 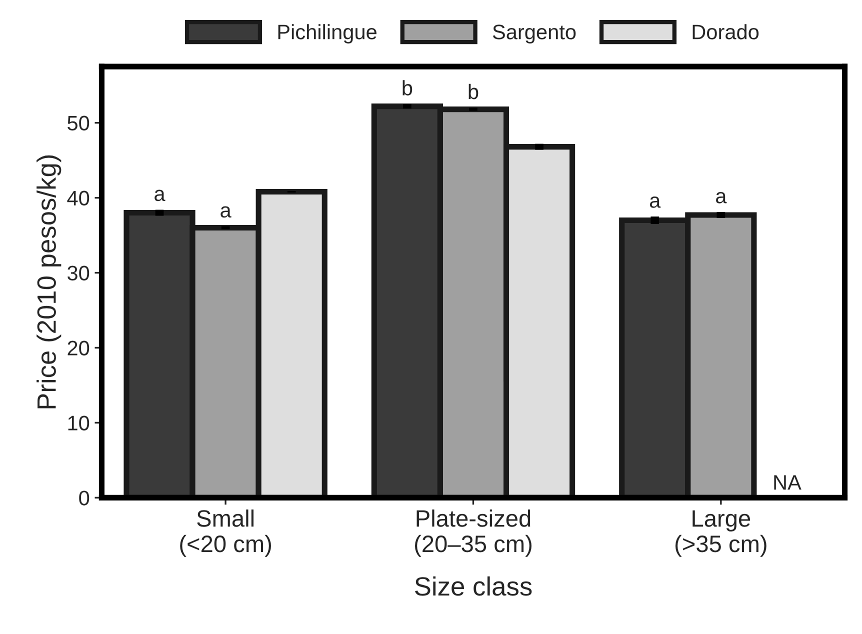 What do you see at coordinates (79, 348) in the screenshot?
I see `y-tick-label: 20` at bounding box center [79, 348].